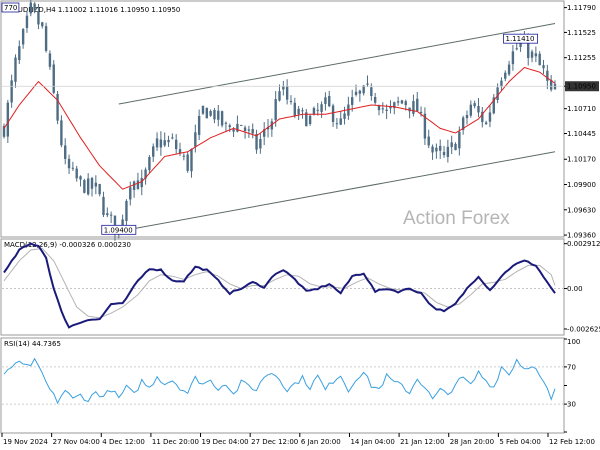 This screenshot has height=450, width=600. I want to click on price-tick-label: 1.10445, so click(581, 134).